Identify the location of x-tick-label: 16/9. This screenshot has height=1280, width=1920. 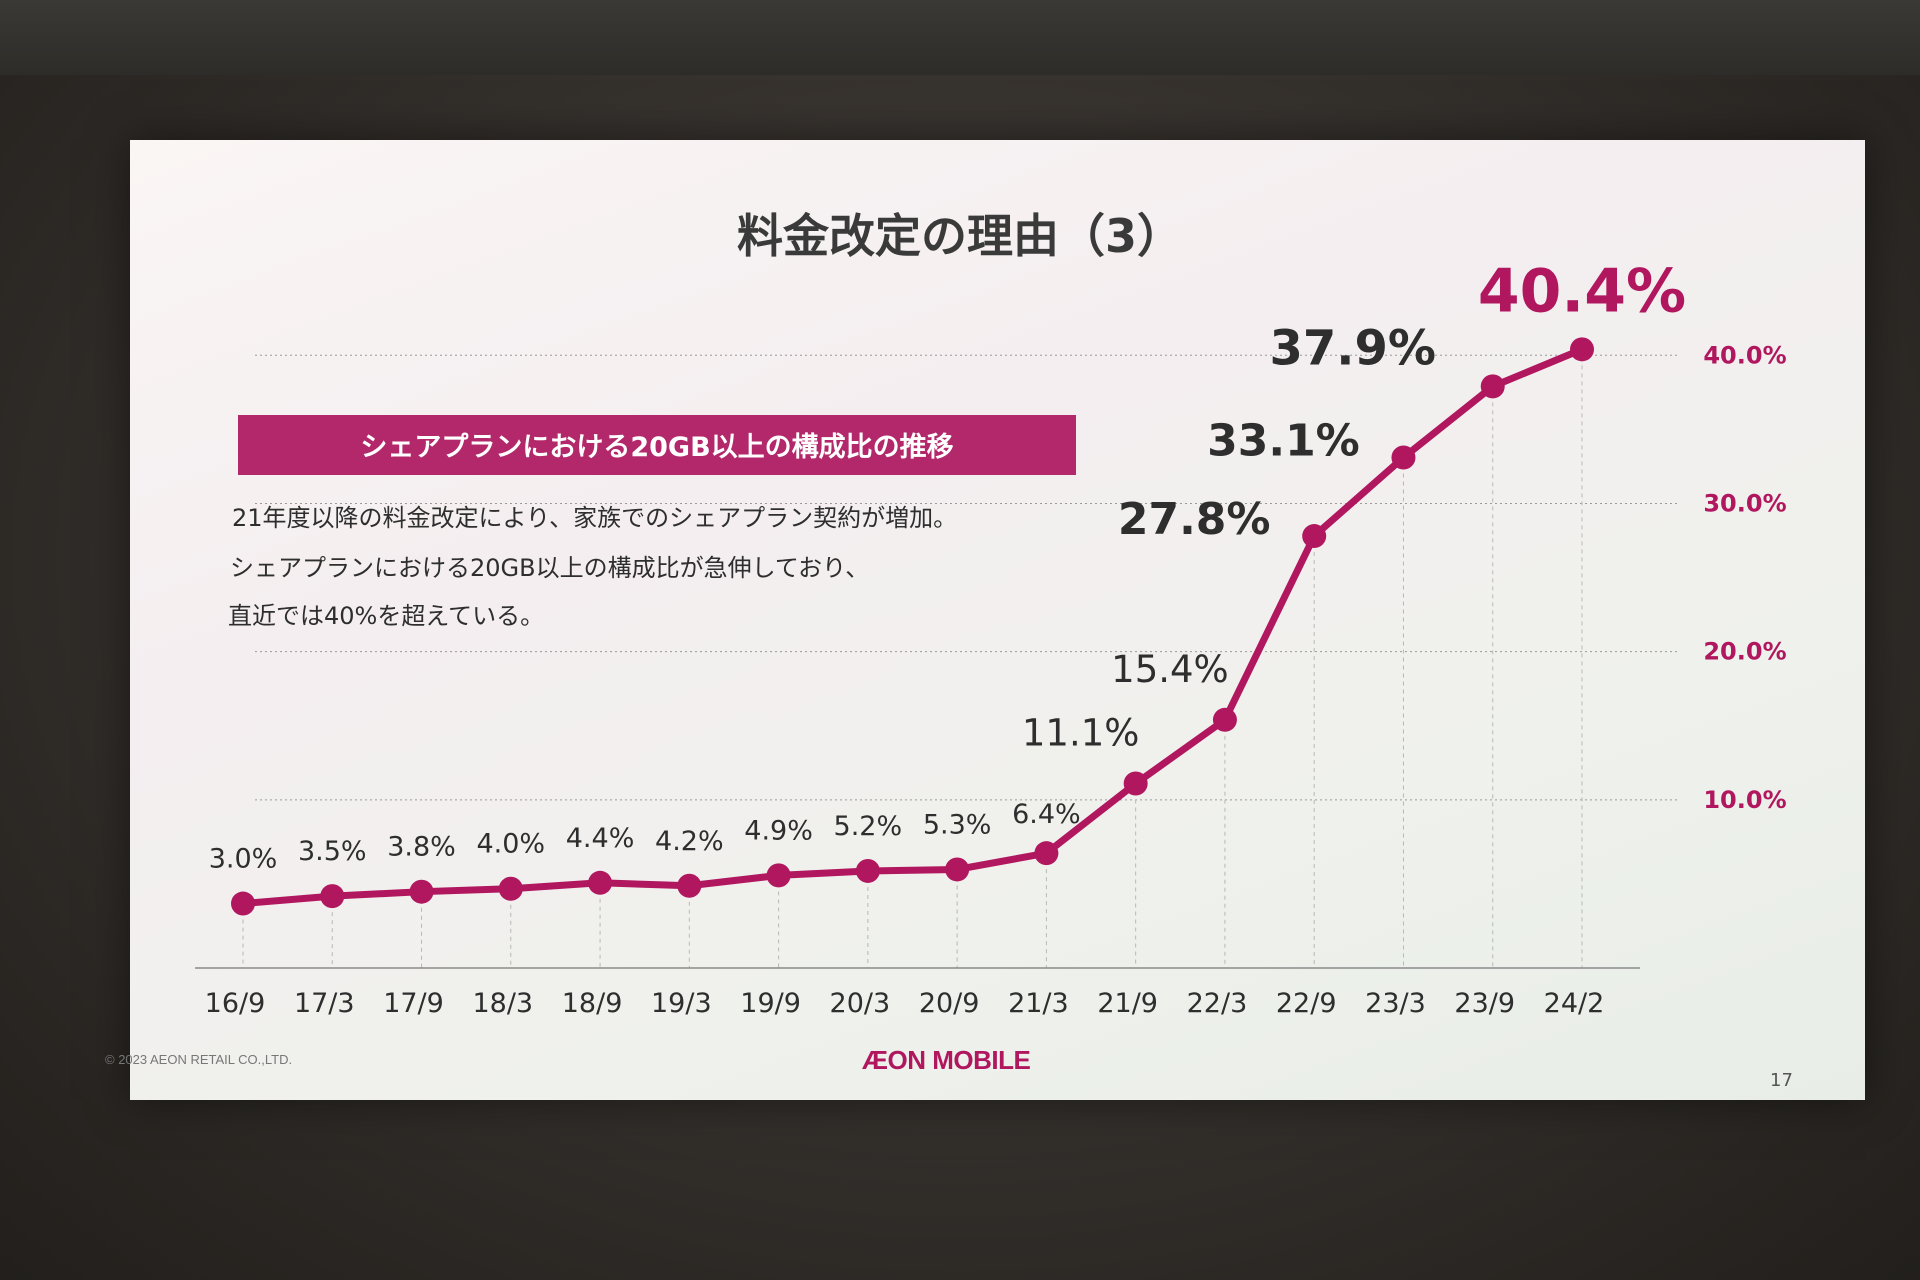
(235, 1003).